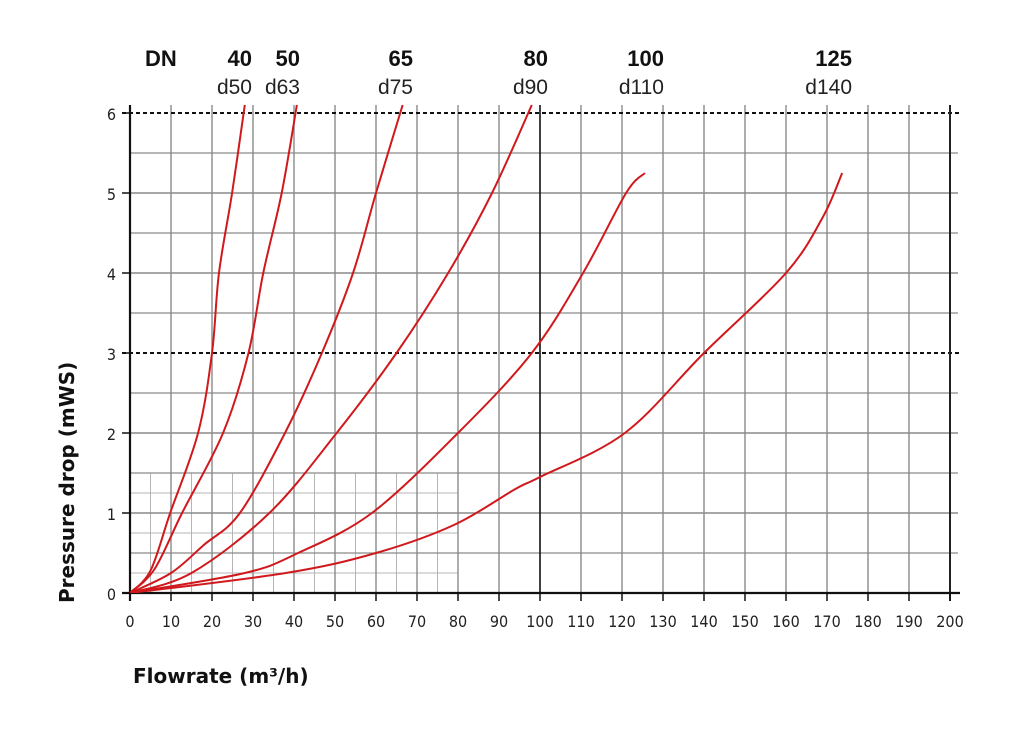 The height and width of the screenshot is (731, 1024). What do you see at coordinates (212, 621) in the screenshot?
I see `x-tick-label: 20` at bounding box center [212, 621].